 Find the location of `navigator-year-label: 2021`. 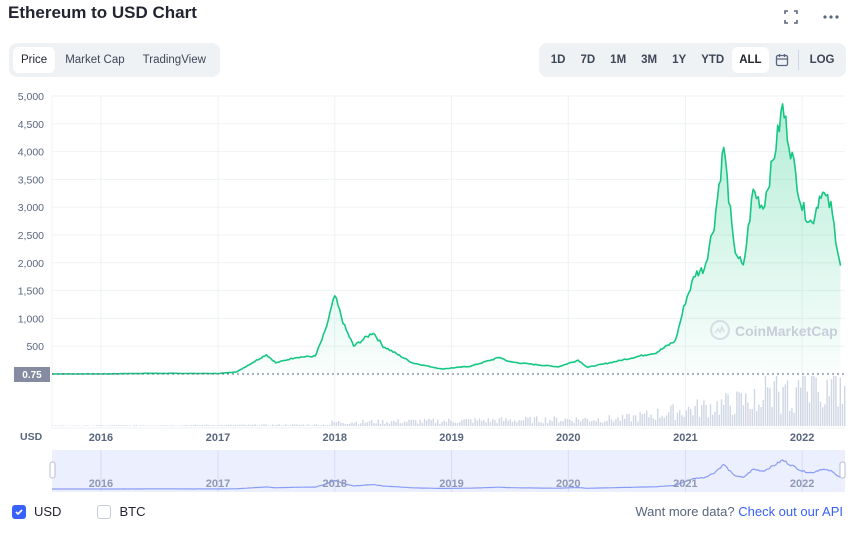

navigator-year-label: 2021 is located at coordinates (685, 484).